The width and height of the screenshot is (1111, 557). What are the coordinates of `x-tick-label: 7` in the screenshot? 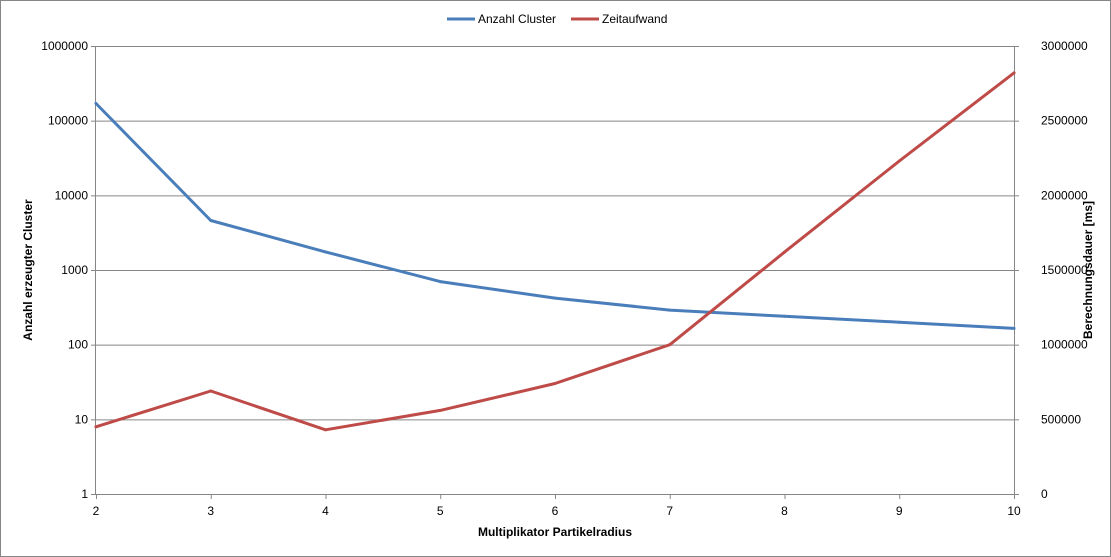 It's located at (669, 511).